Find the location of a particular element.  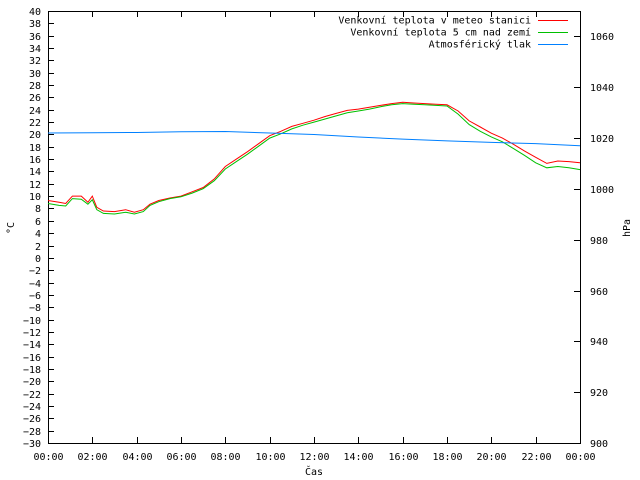

x-tick-label: 12:00 is located at coordinates (314, 457).